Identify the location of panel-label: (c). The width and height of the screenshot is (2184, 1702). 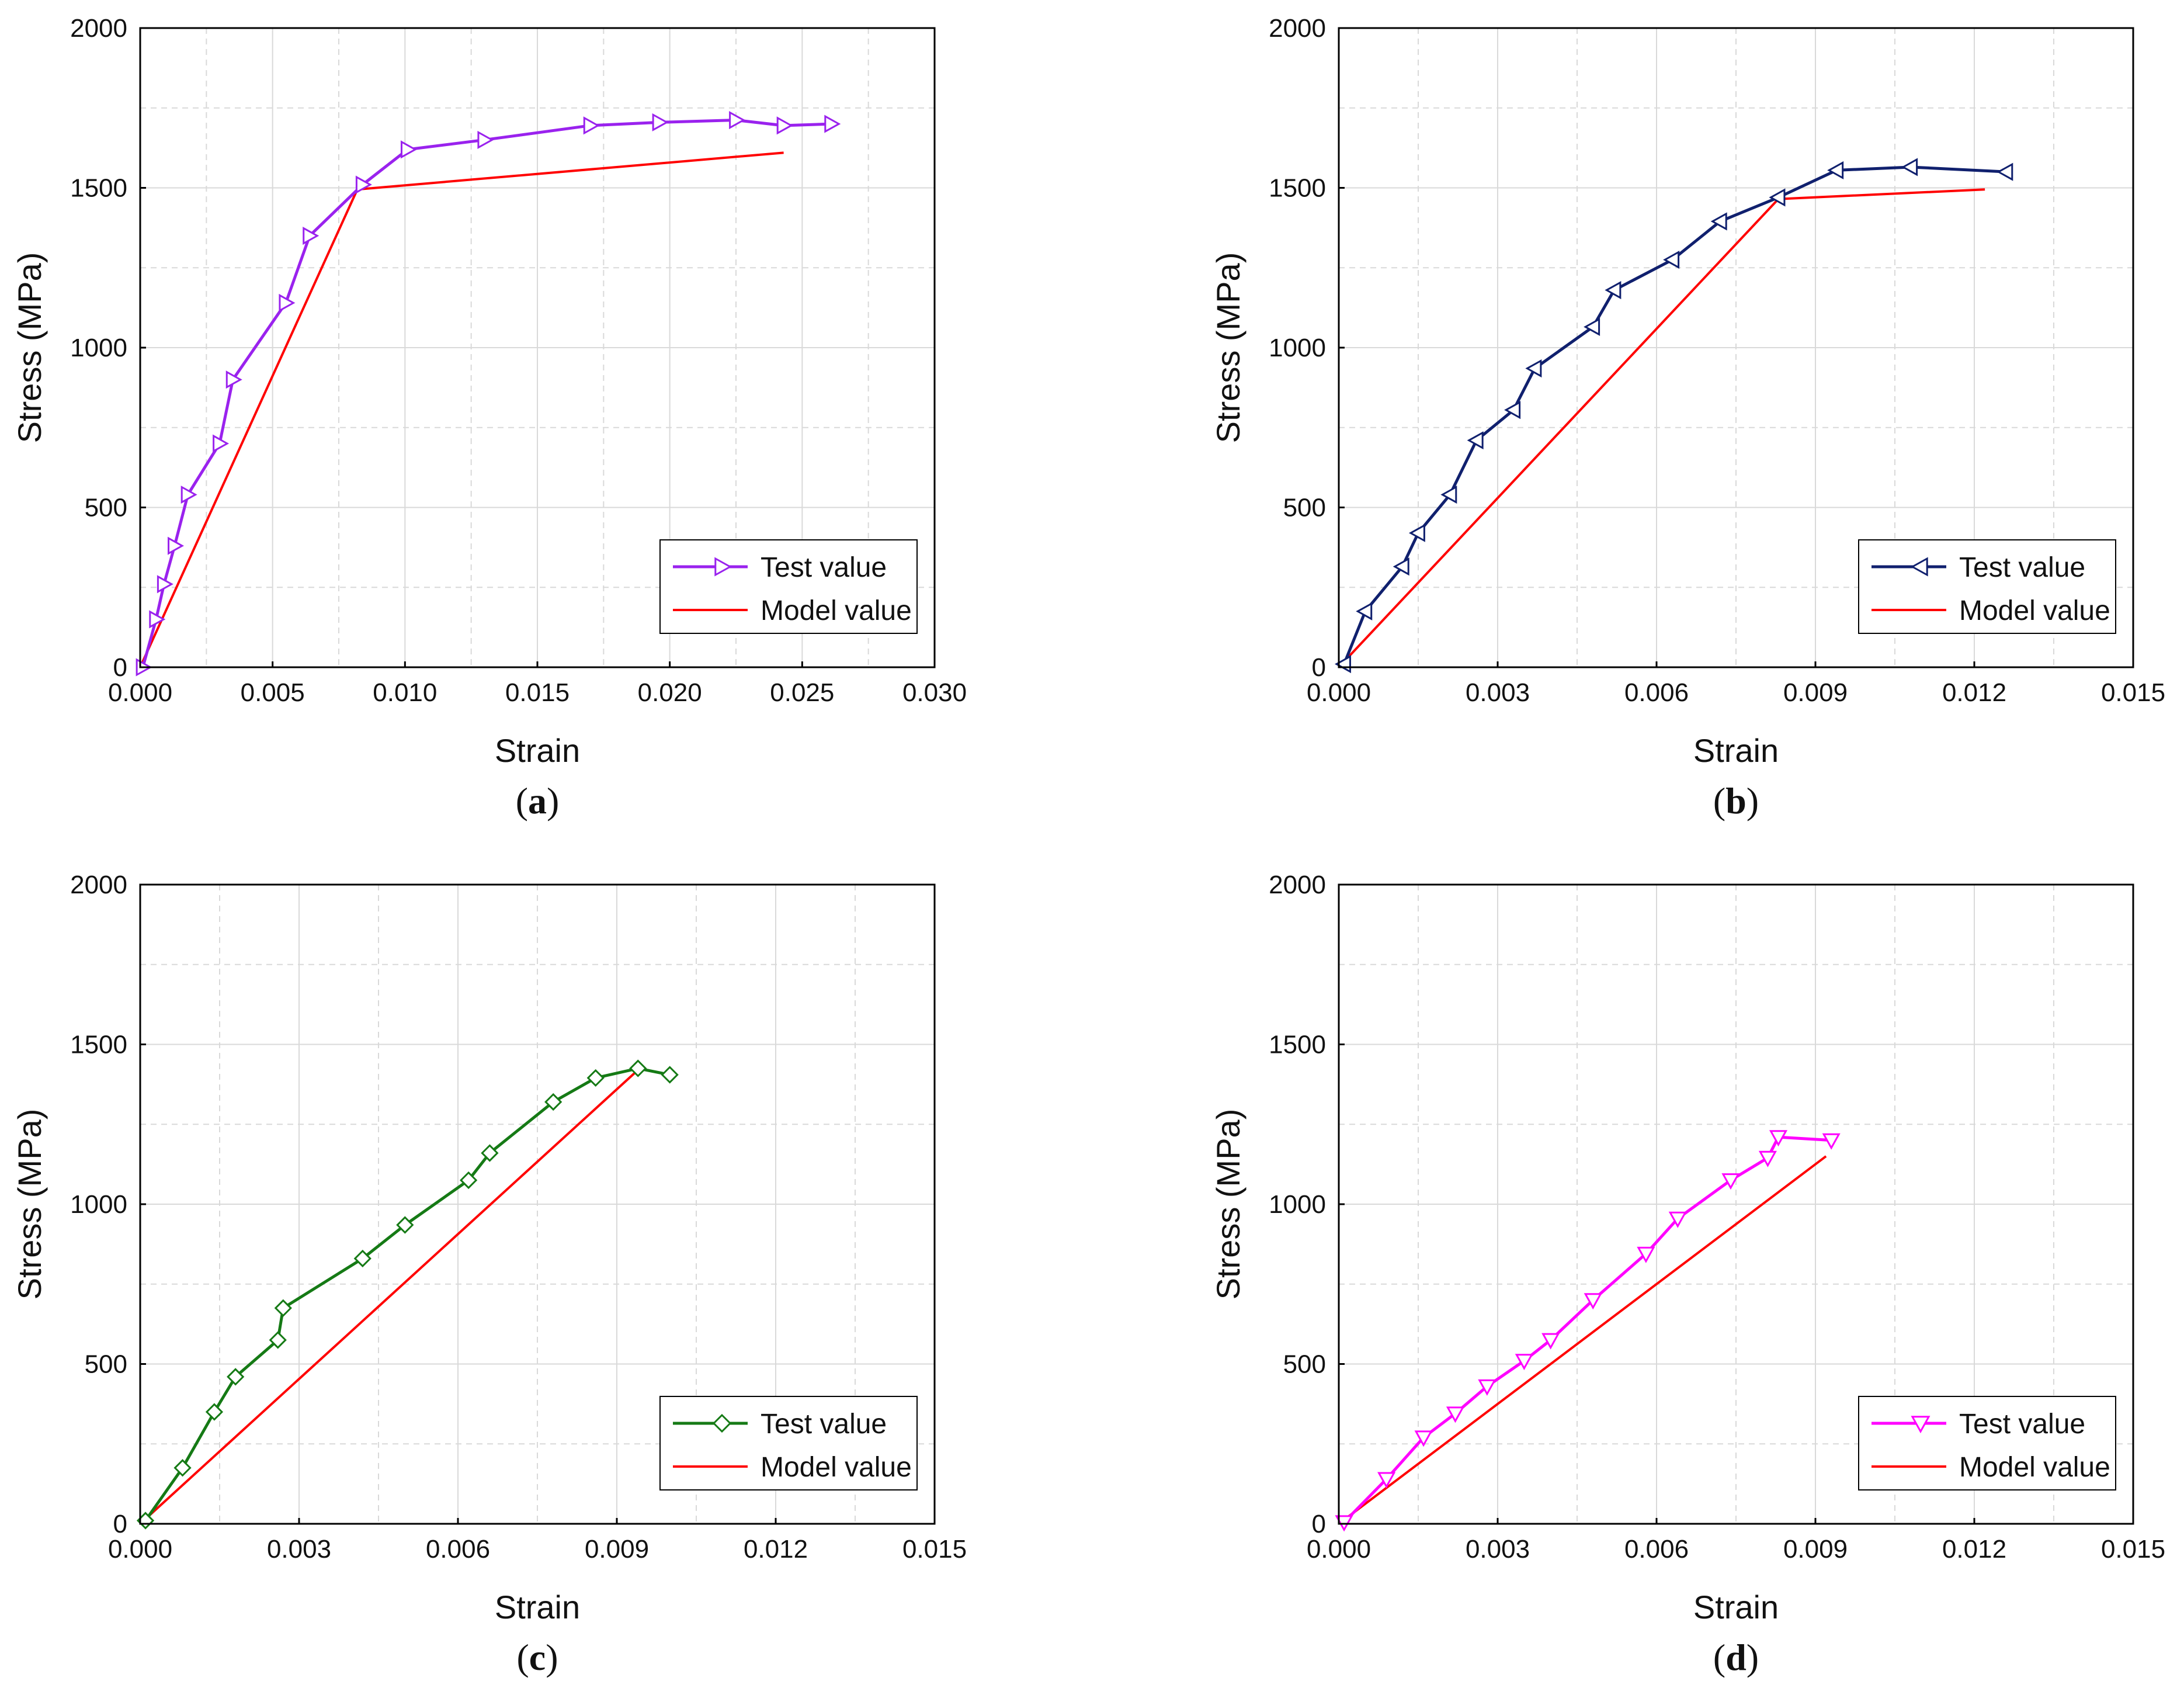
(537, 1657).